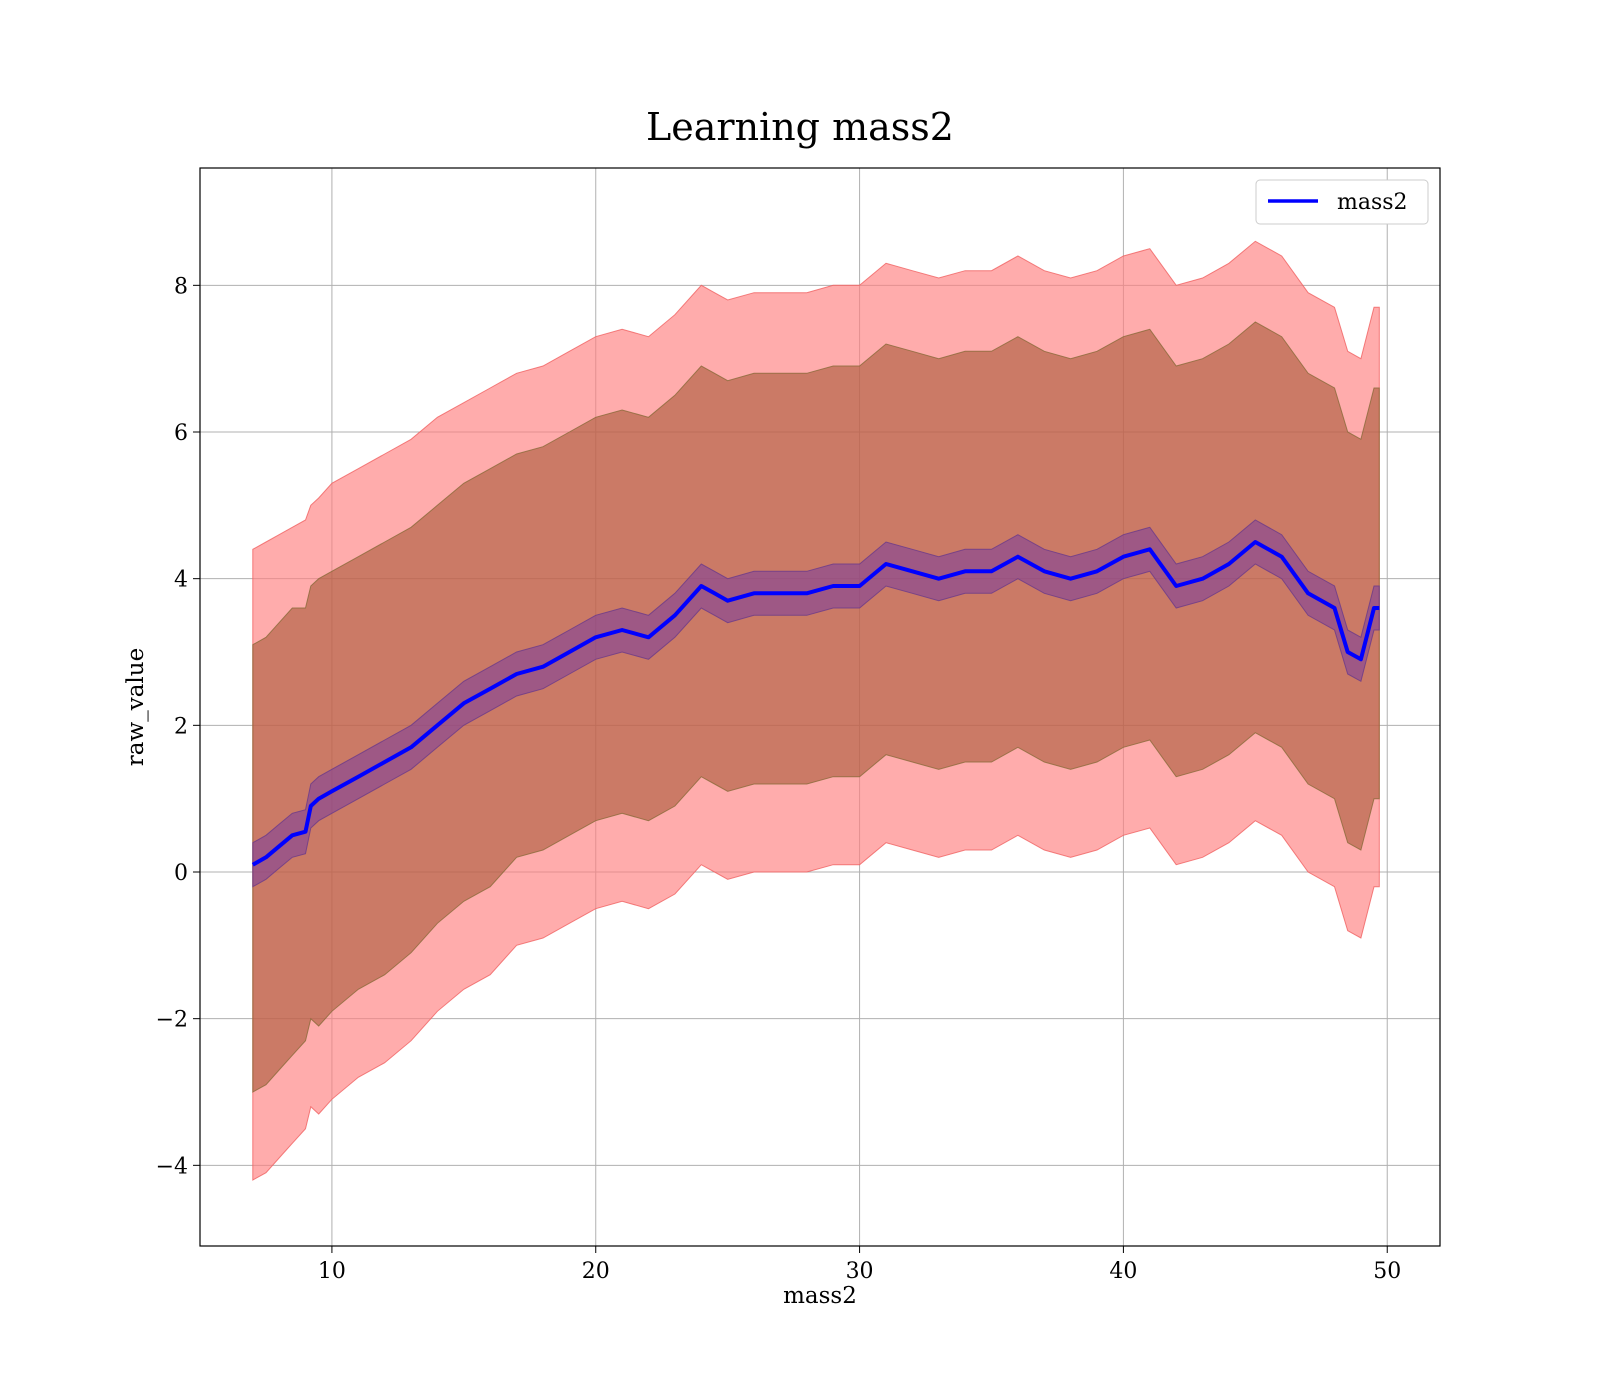 The height and width of the screenshot is (1400, 1600). I want to click on legend-box, so click(1342, 202).